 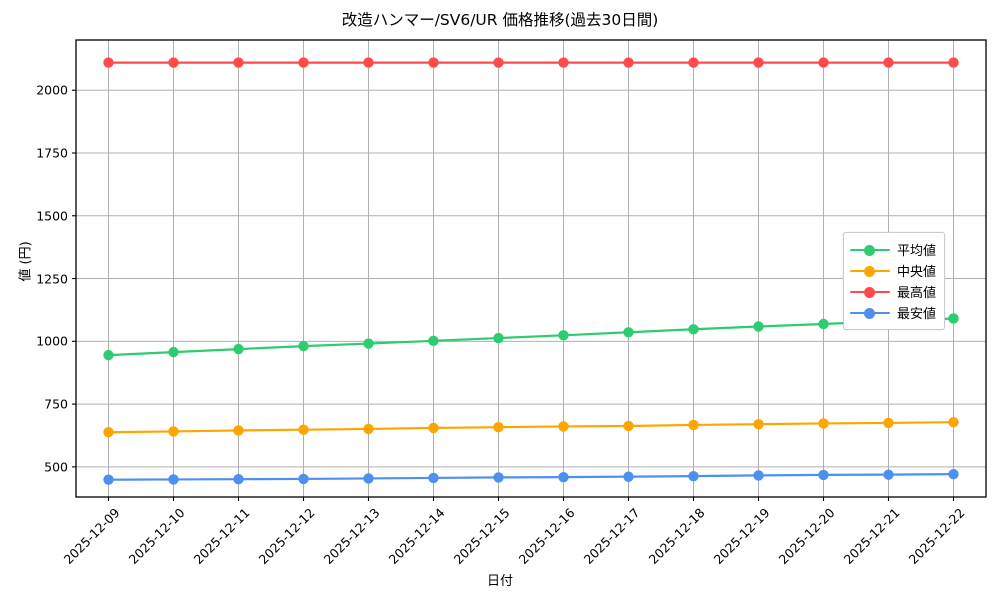 What do you see at coordinates (917, 314) in the screenshot?
I see `legend-label: 最安値` at bounding box center [917, 314].